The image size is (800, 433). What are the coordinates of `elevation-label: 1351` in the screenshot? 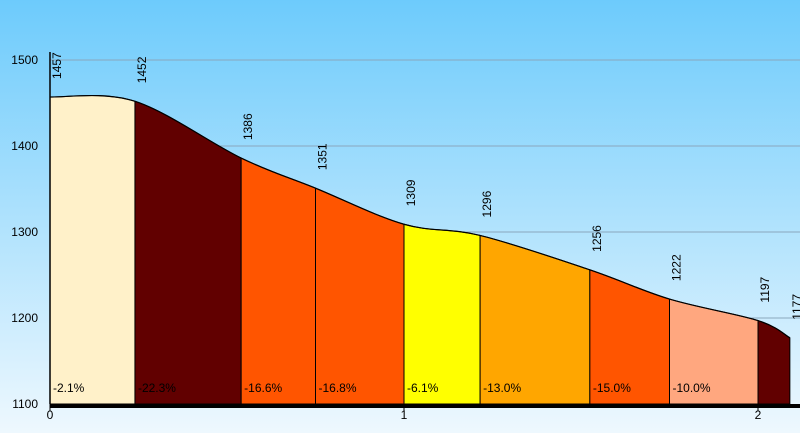 It's located at (323, 156).